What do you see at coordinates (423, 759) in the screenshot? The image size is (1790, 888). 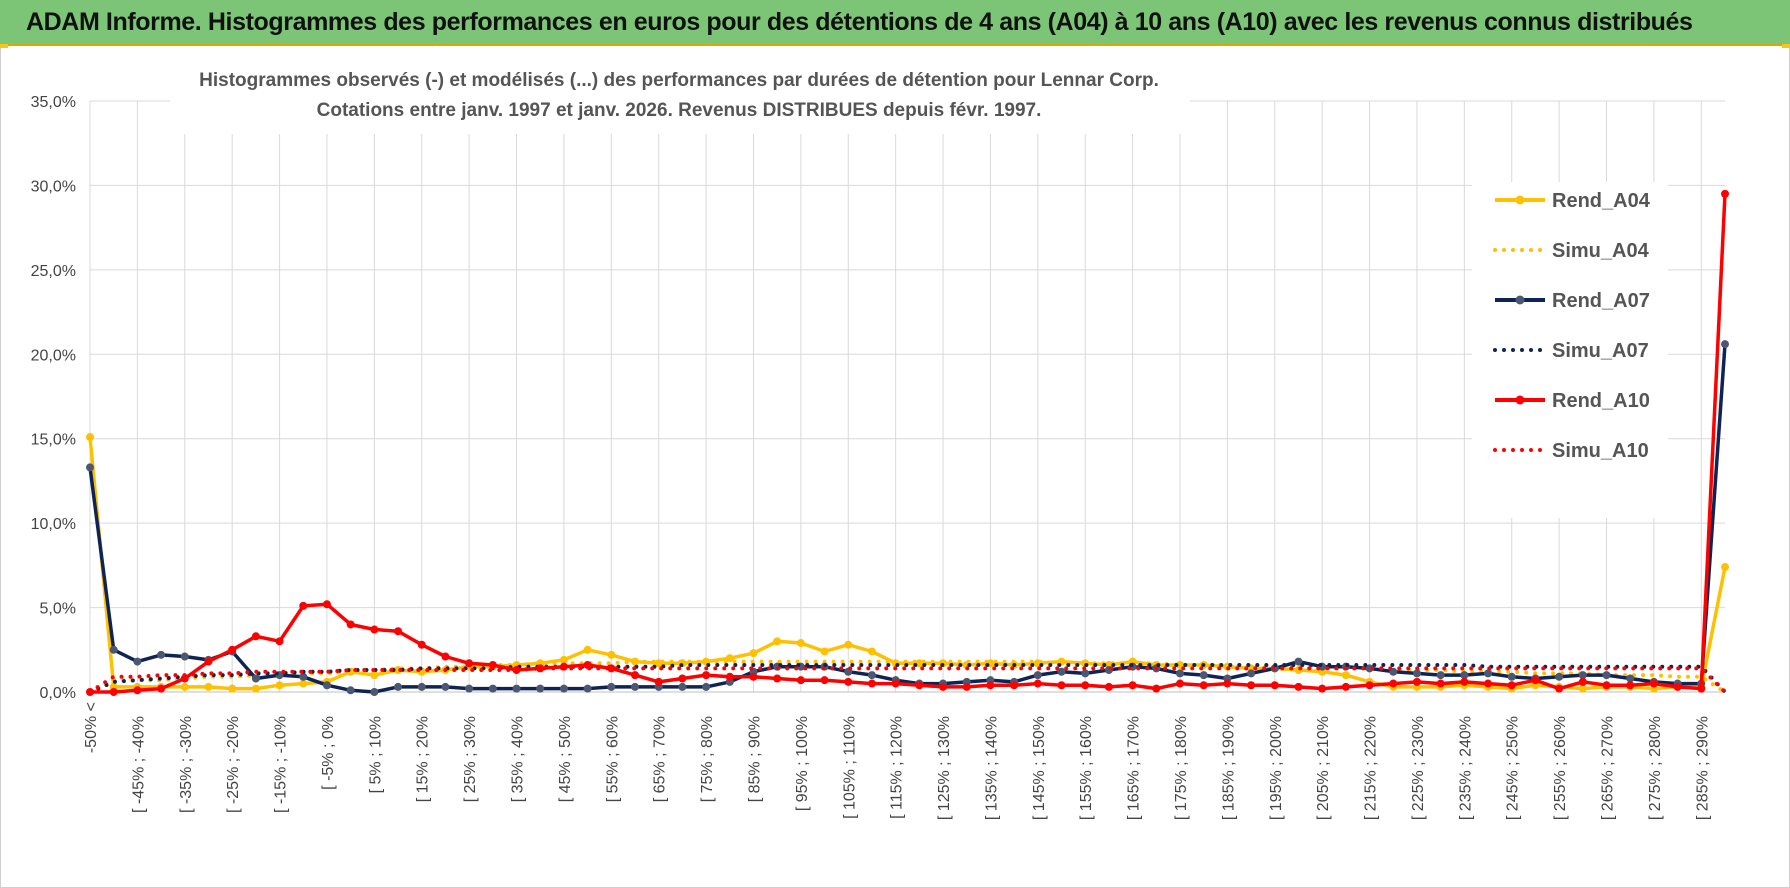 I see `x-tick-label: [ 15% ; 20%` at bounding box center [423, 759].